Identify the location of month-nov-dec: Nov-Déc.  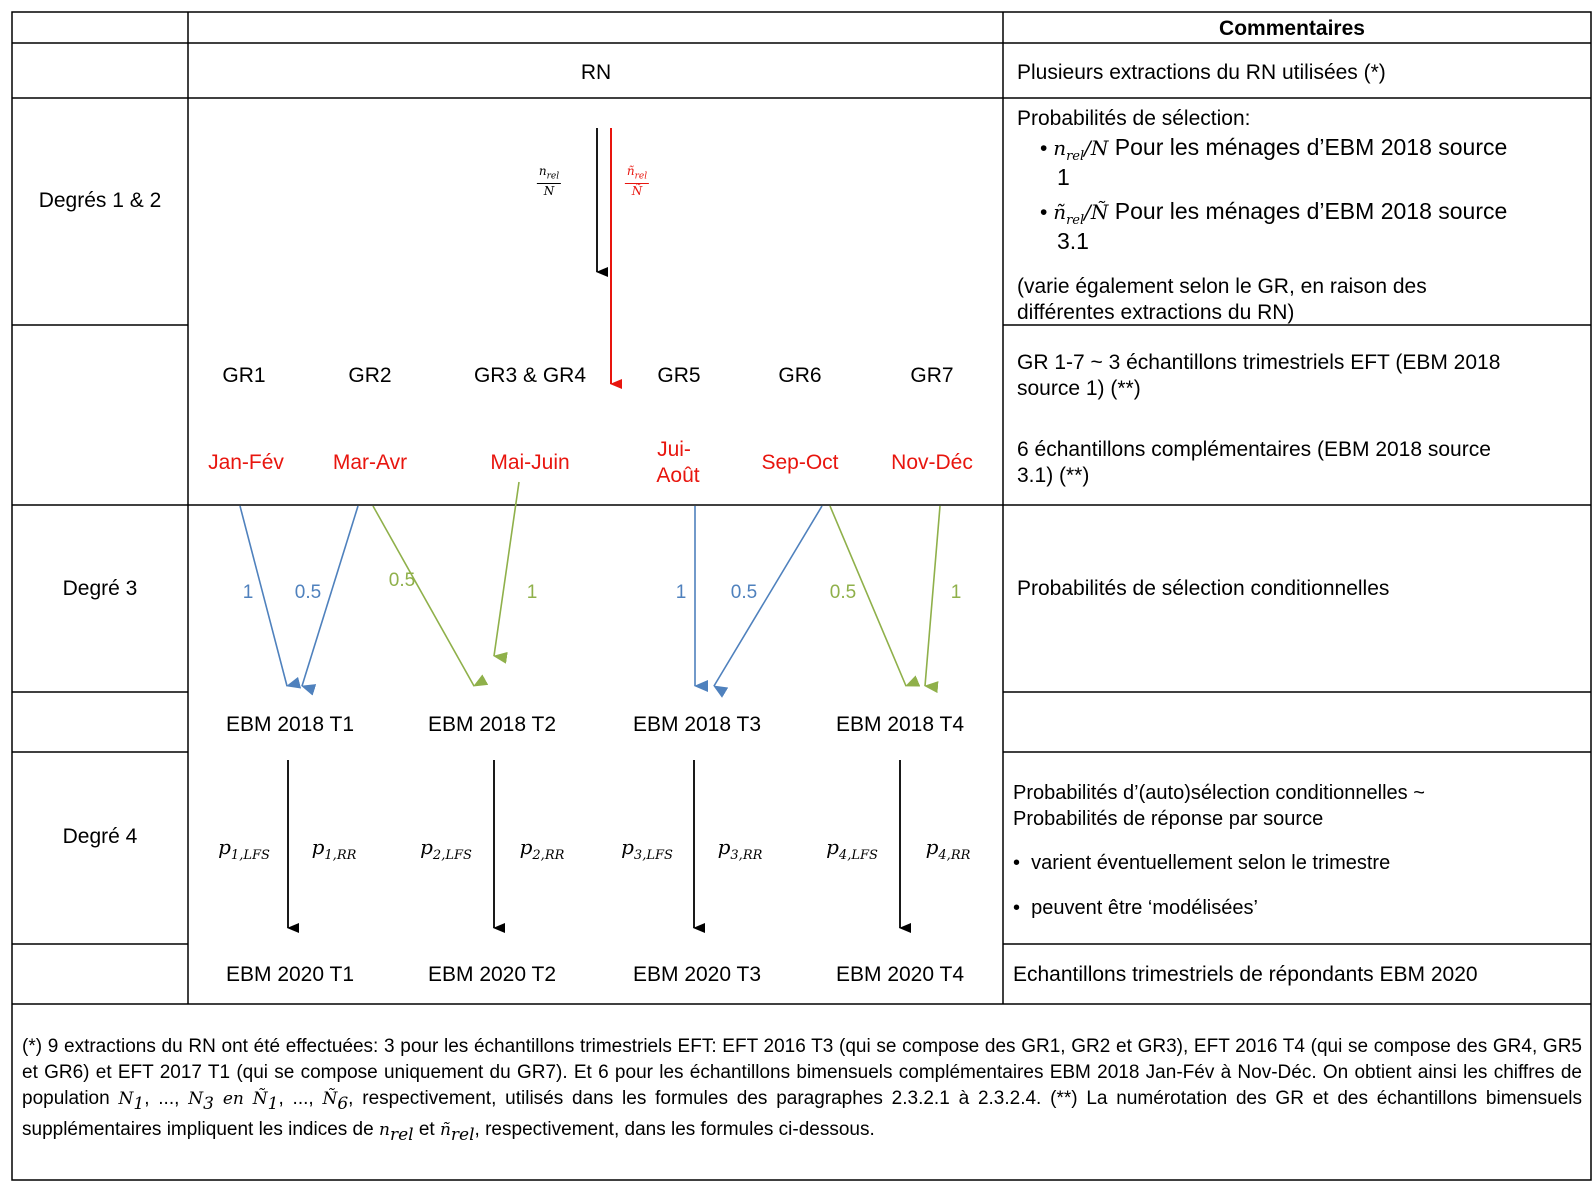
(932, 462).